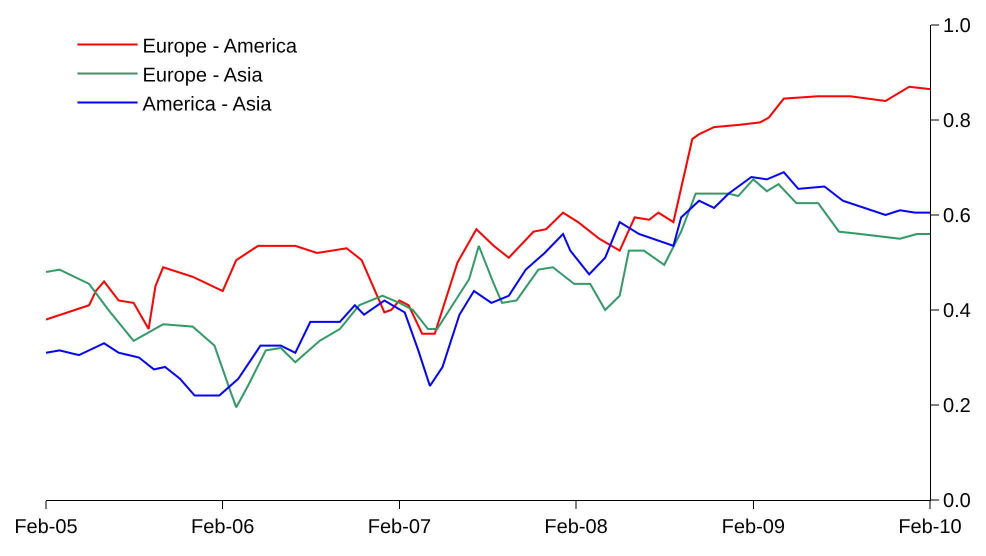 This screenshot has height=556, width=986. I want to click on legend-label: Europe - Asia, so click(203, 75).